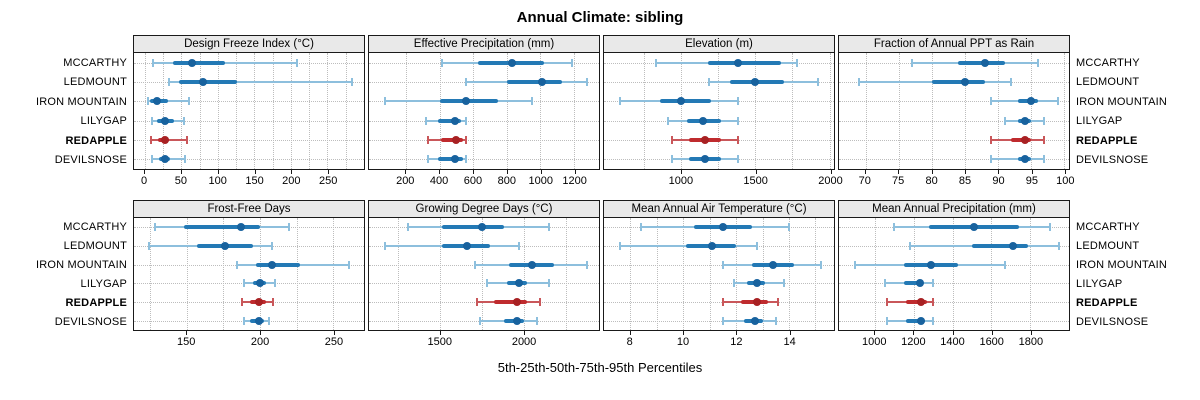 The width and height of the screenshot is (1200, 400). I want to click on panel-x-axis: 8 10 12 14, so click(719, 342).